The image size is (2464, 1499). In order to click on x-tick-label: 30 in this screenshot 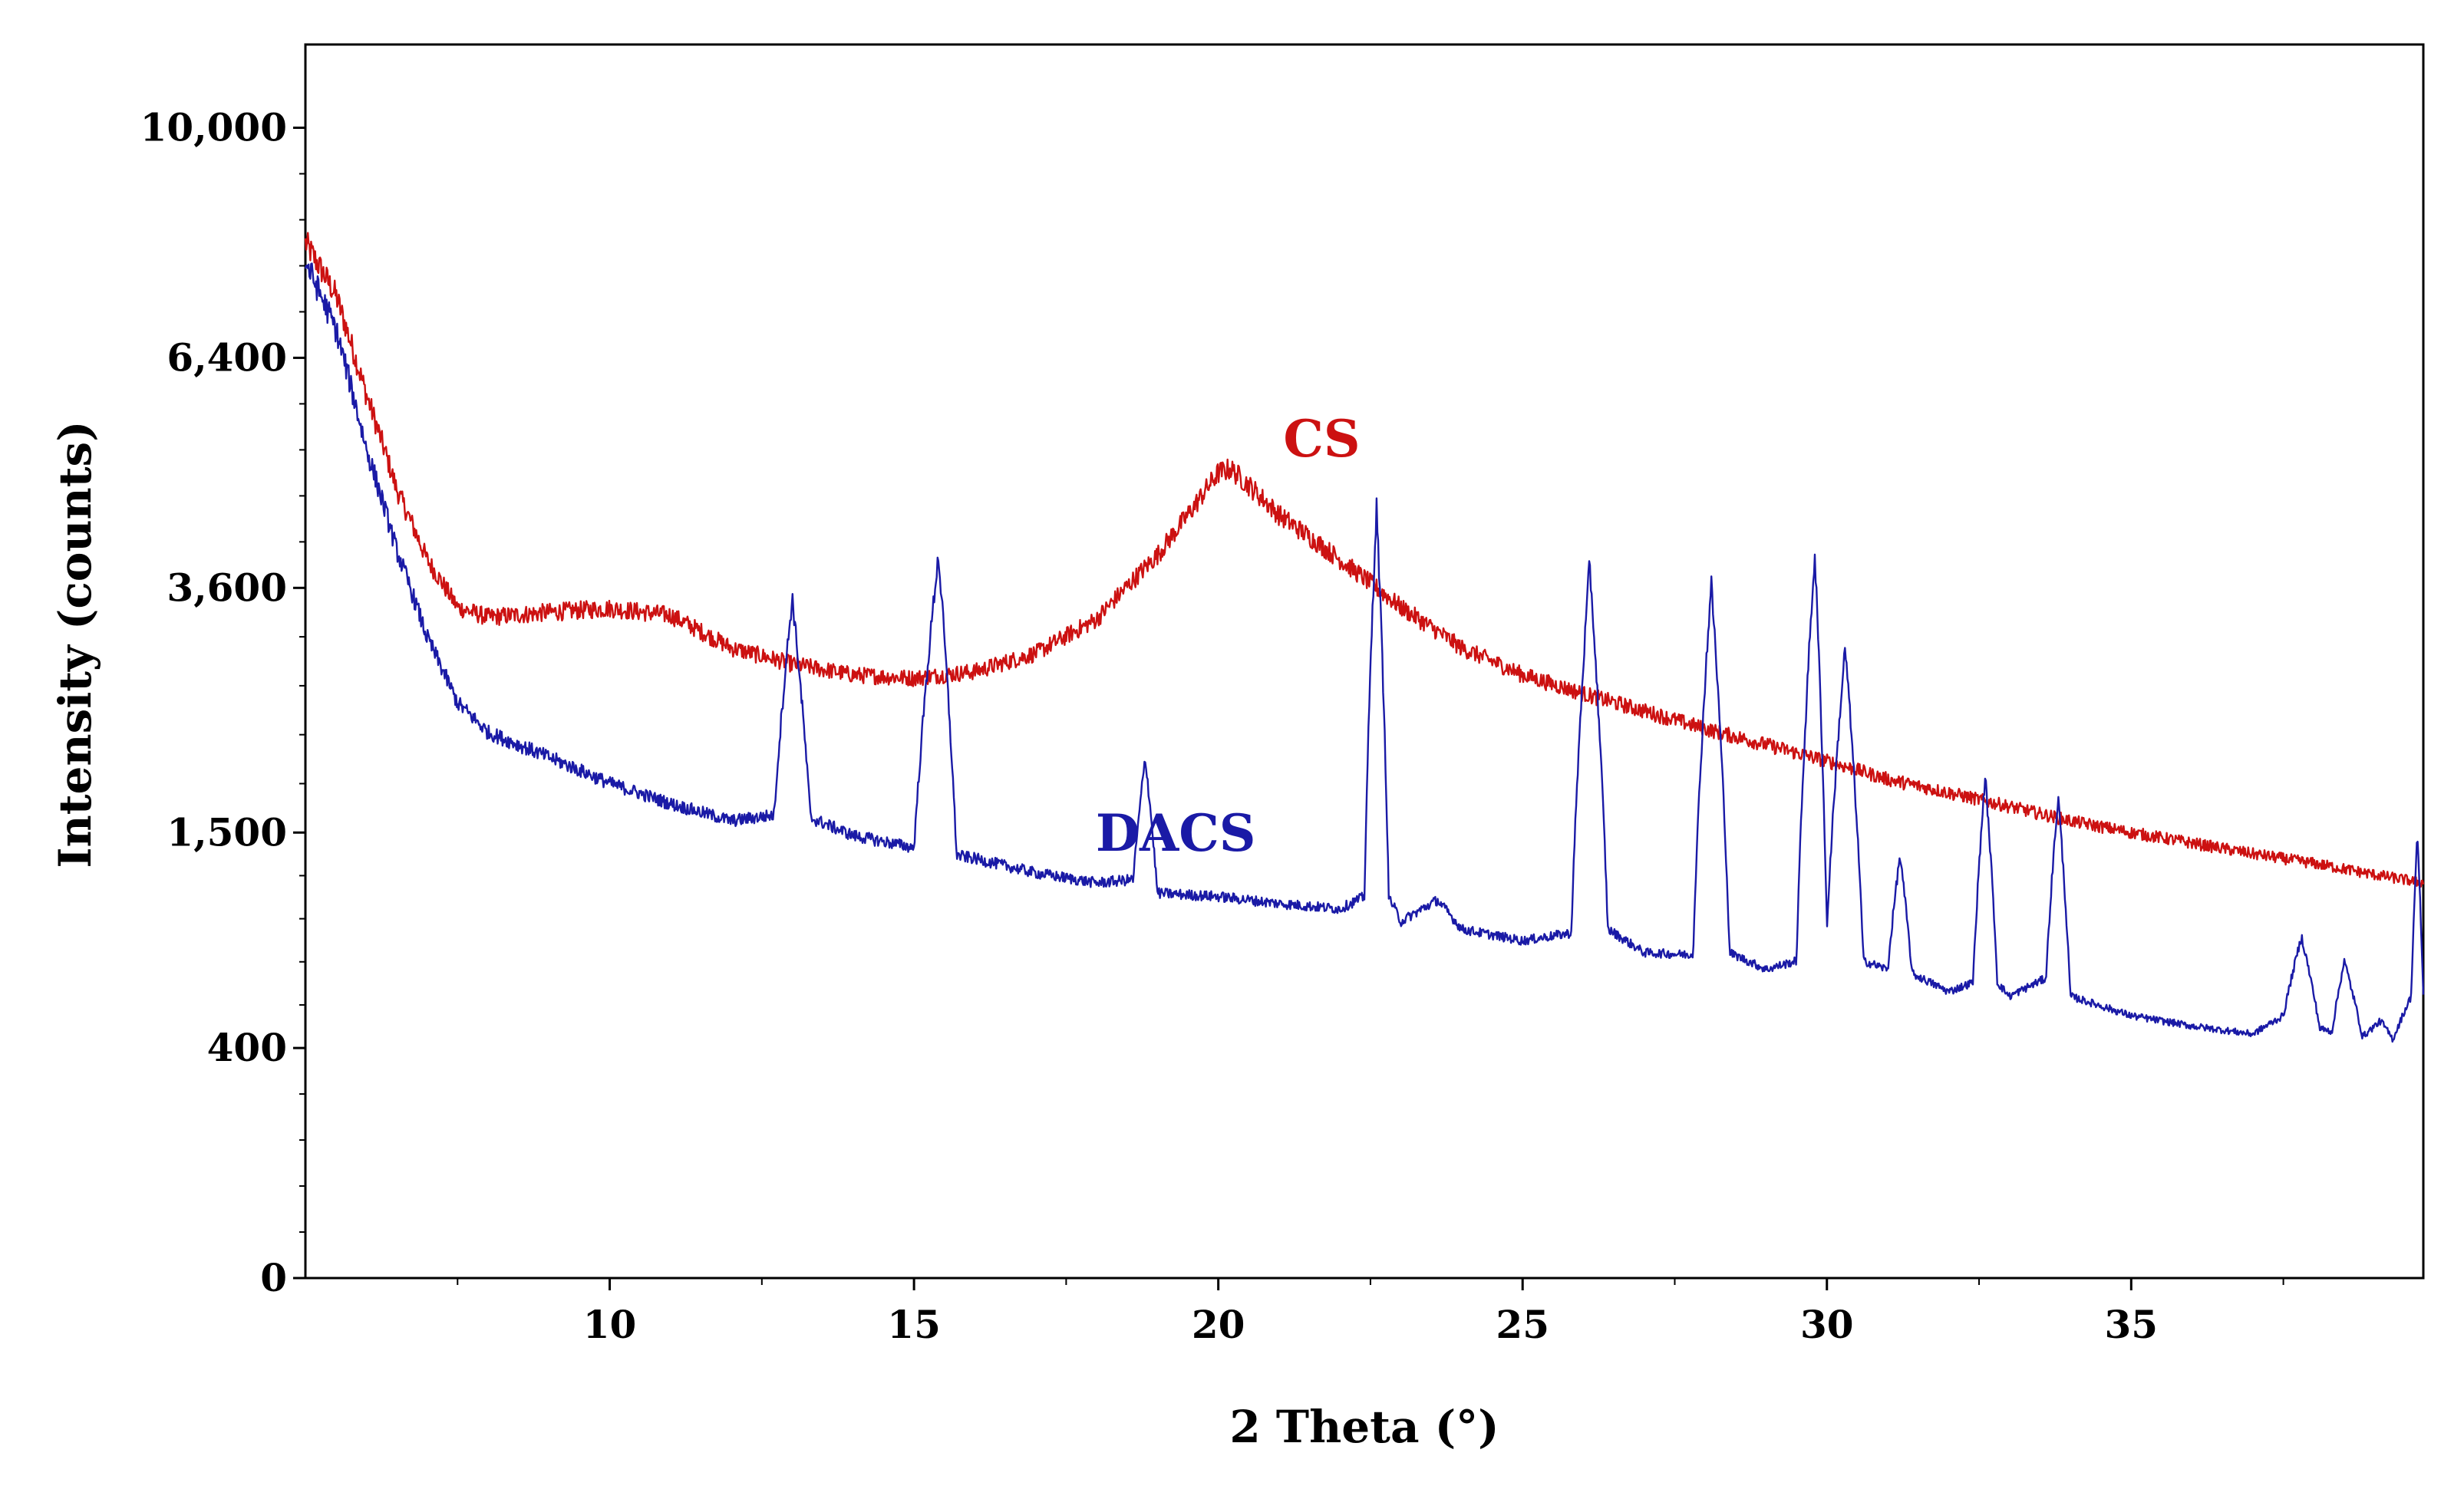, I will do `click(1827, 1324)`.